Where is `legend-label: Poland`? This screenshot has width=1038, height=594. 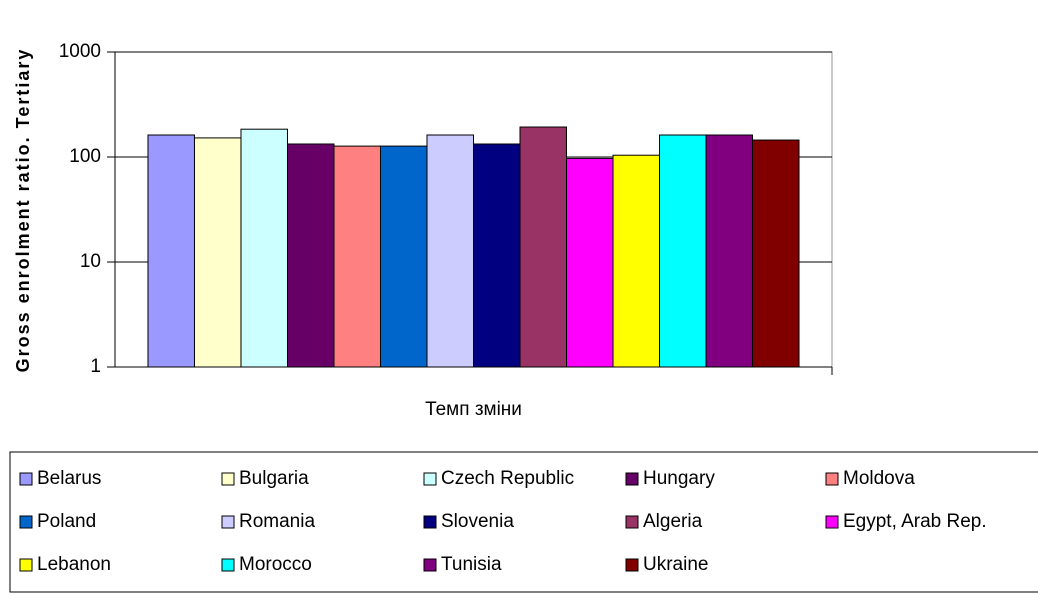 legend-label: Poland is located at coordinates (66, 521).